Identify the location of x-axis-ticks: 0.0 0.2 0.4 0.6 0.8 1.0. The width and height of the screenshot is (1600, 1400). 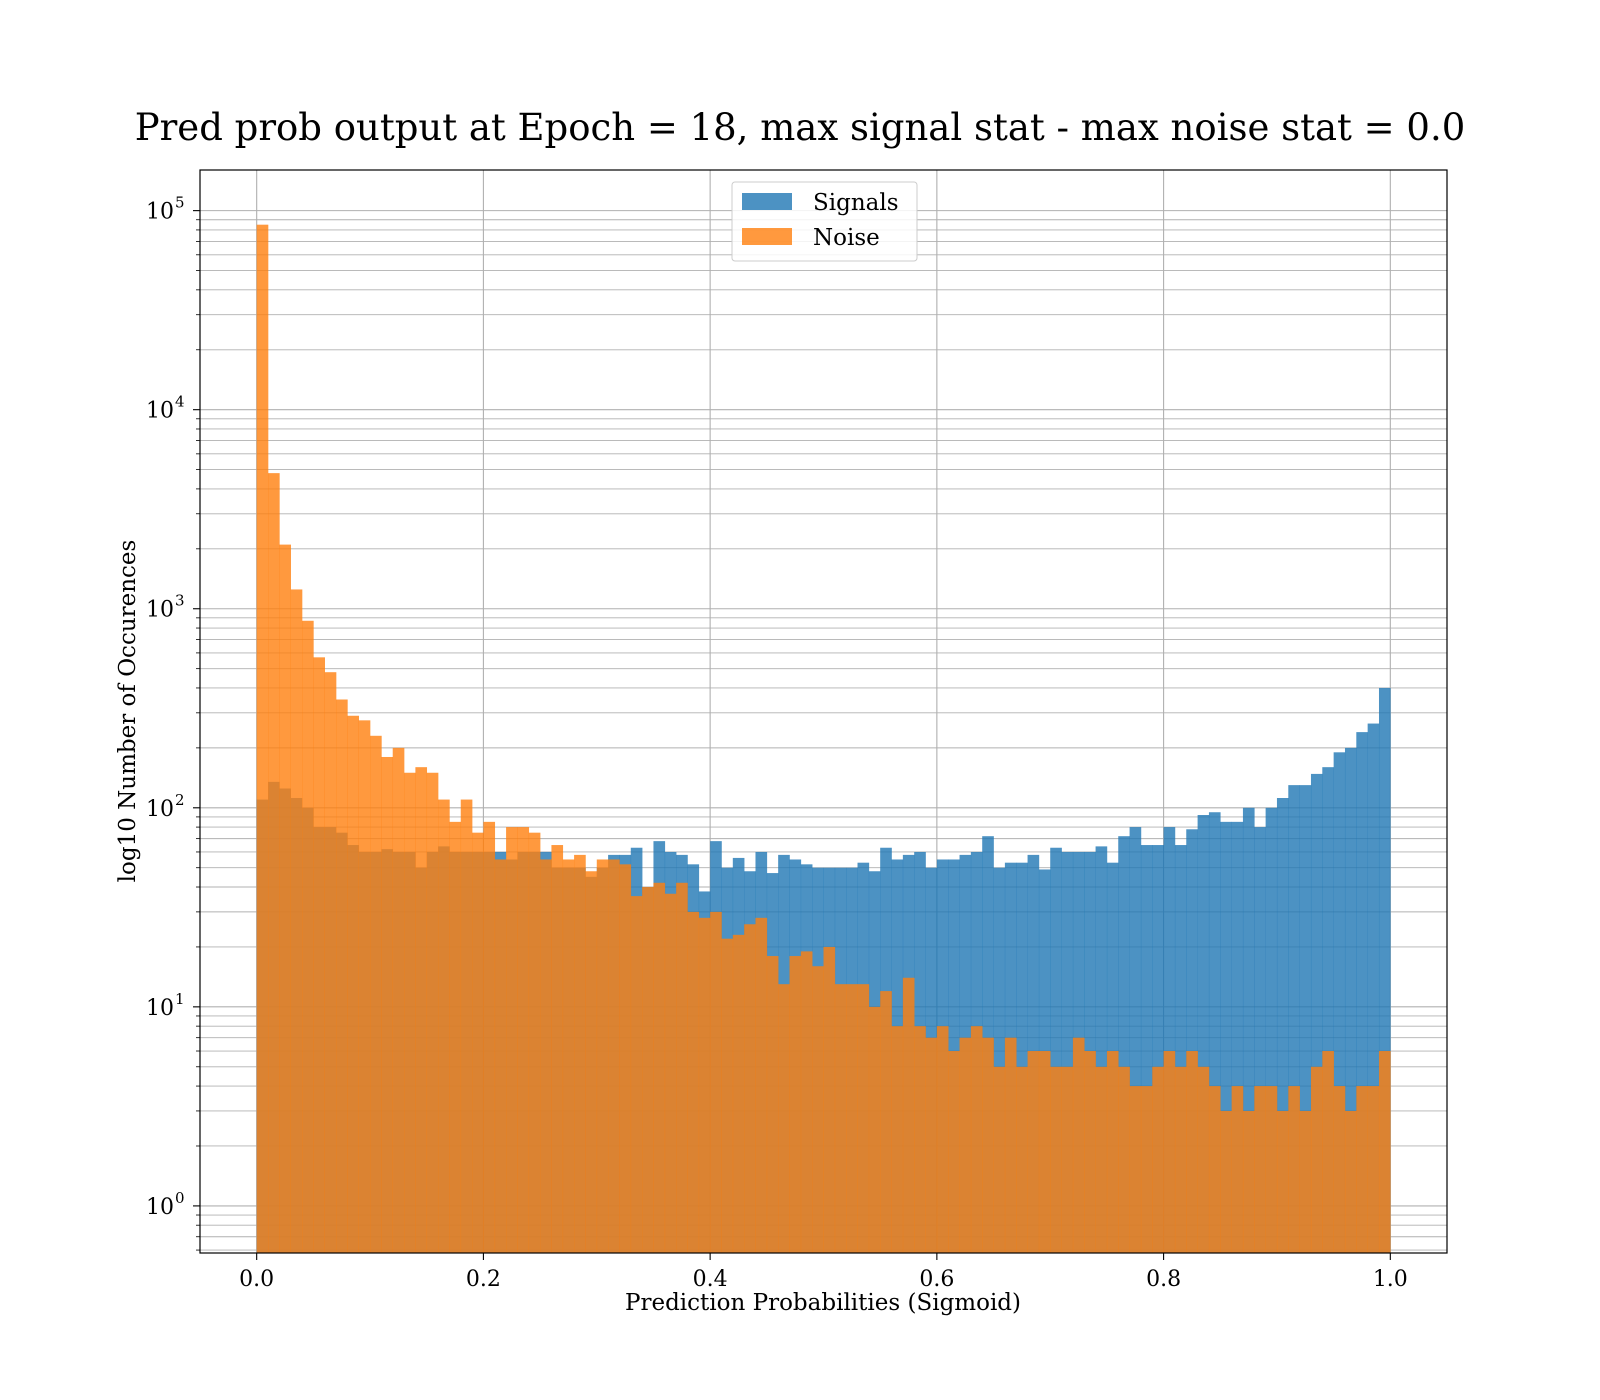
(823, 1272).